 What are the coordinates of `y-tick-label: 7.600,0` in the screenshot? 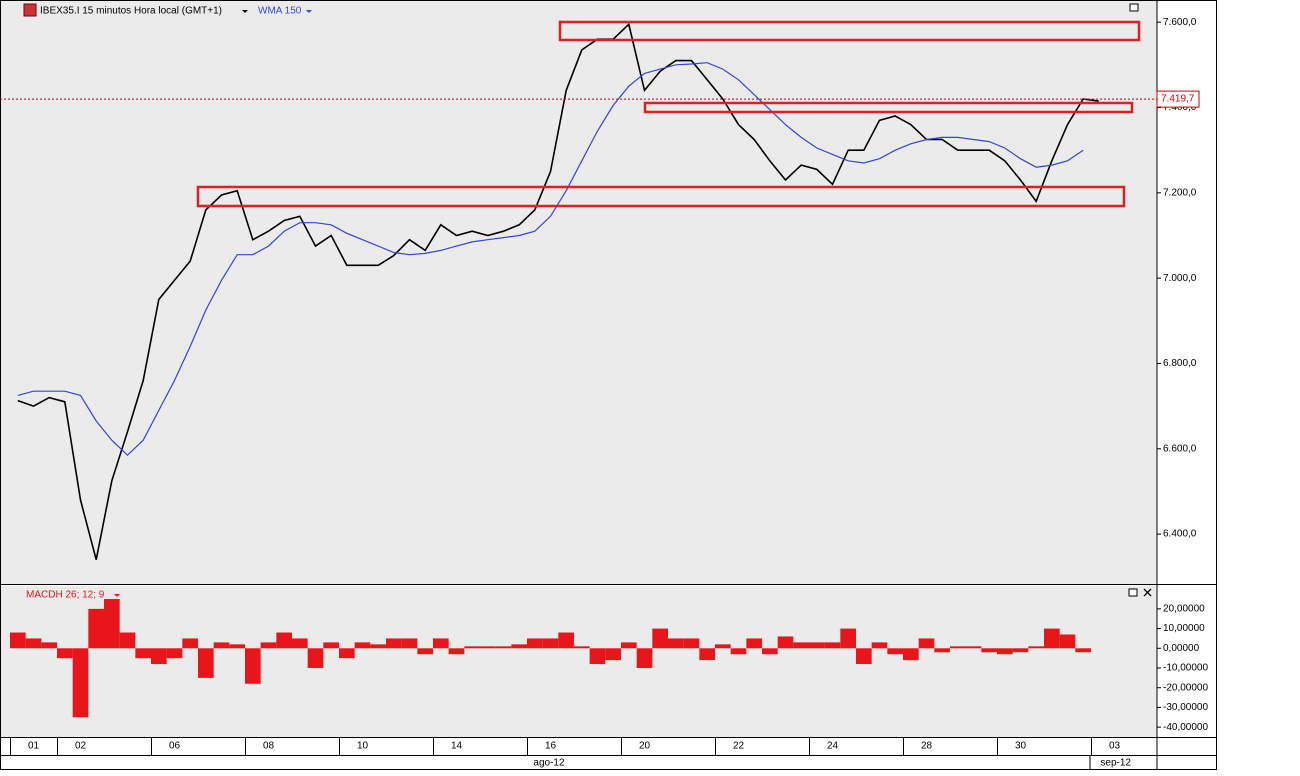 It's located at (1180, 22).